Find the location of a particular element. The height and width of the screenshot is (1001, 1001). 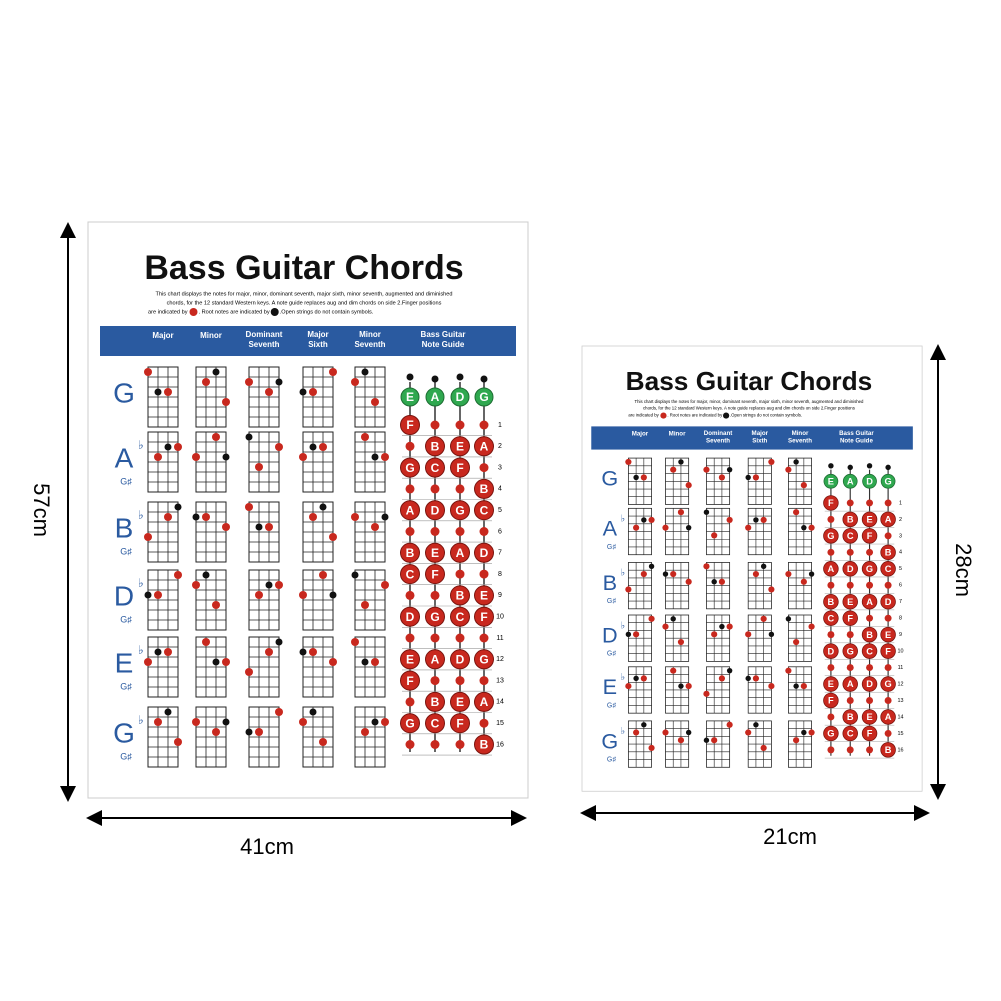

fret-number: 16 is located at coordinates (900, 750).